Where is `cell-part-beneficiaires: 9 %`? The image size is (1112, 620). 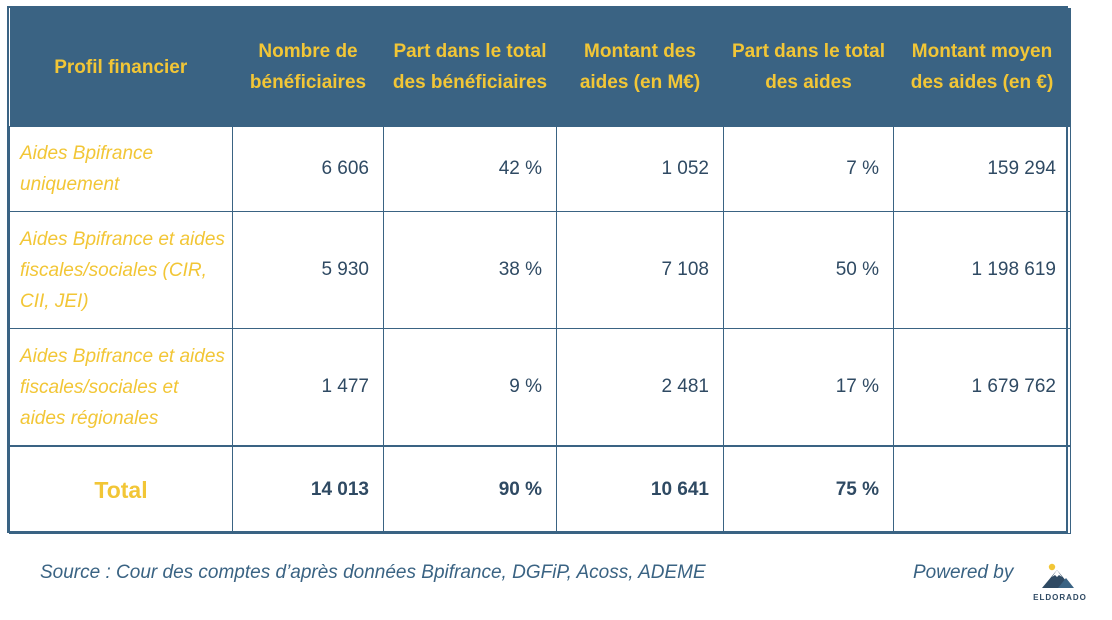 cell-part-beneficiaires: 9 % is located at coordinates (470, 387).